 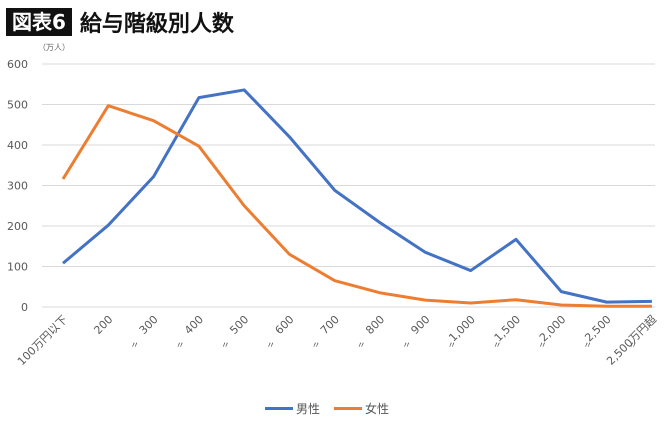 I want to click on chart-title: 図表6 給与階級別人数, so click(x=120, y=22).